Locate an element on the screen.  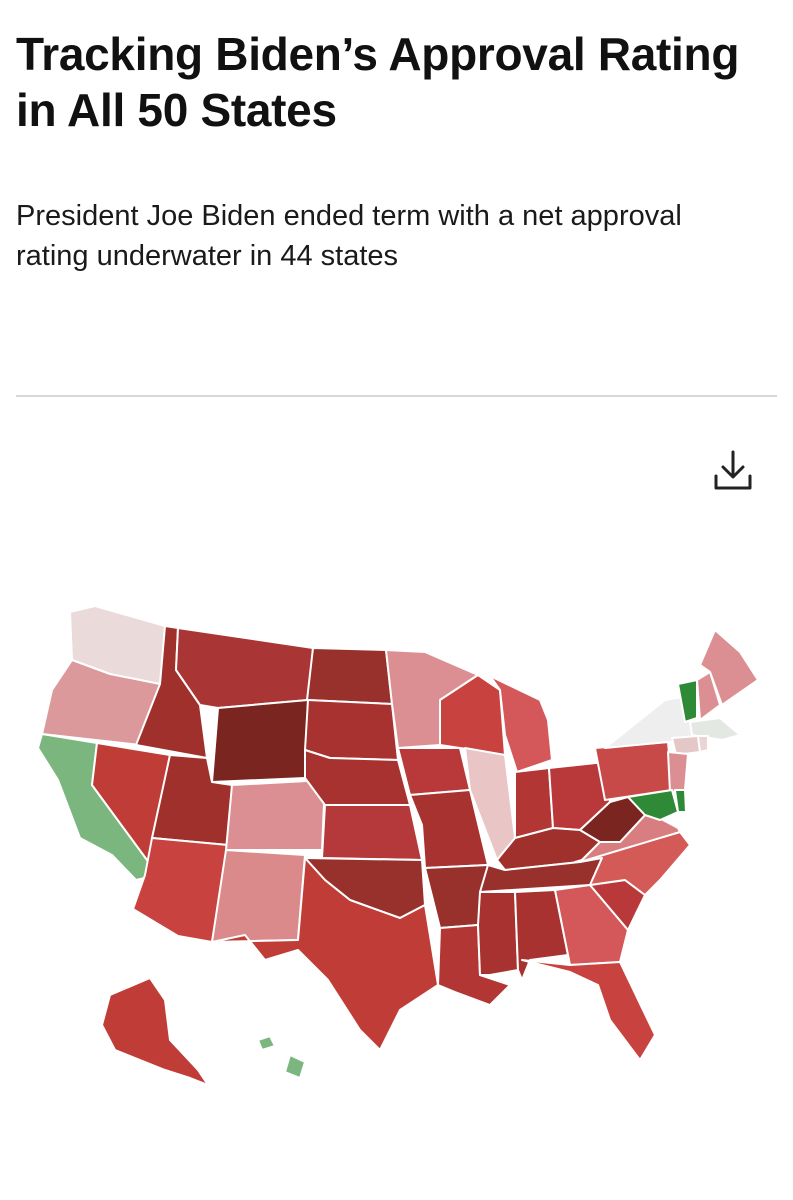
state-mi is located at coordinates (521, 724).